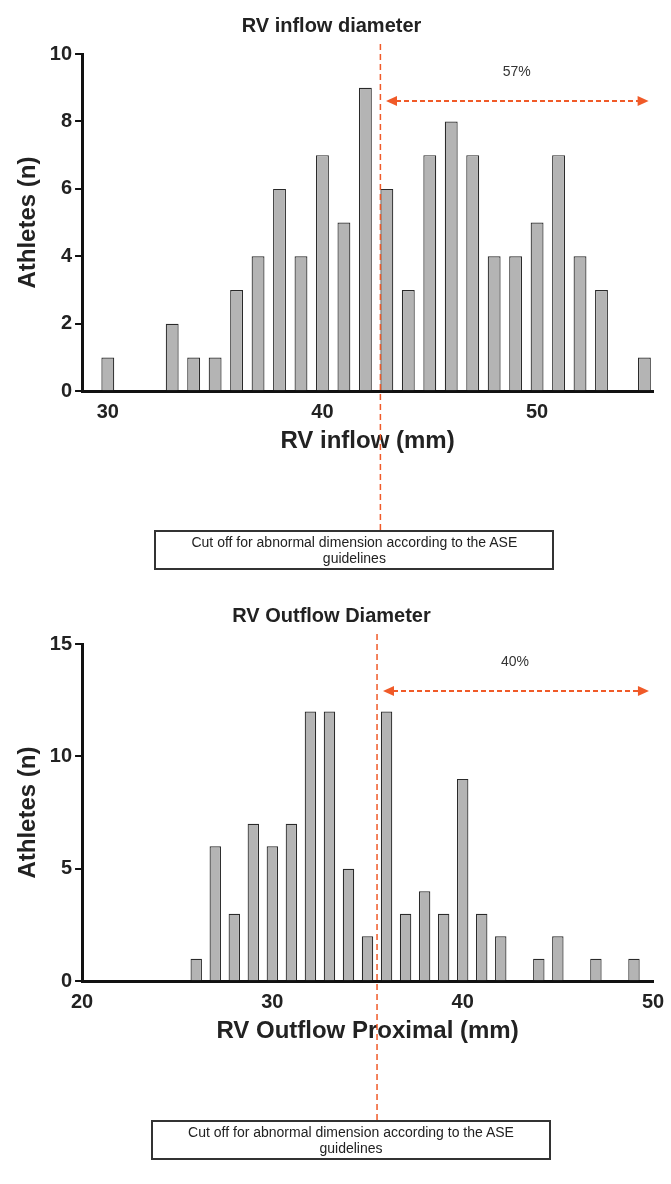 This screenshot has height=1184, width=671. Describe the element at coordinates (515, 661) in the screenshot. I see `annotation: 40%` at that location.